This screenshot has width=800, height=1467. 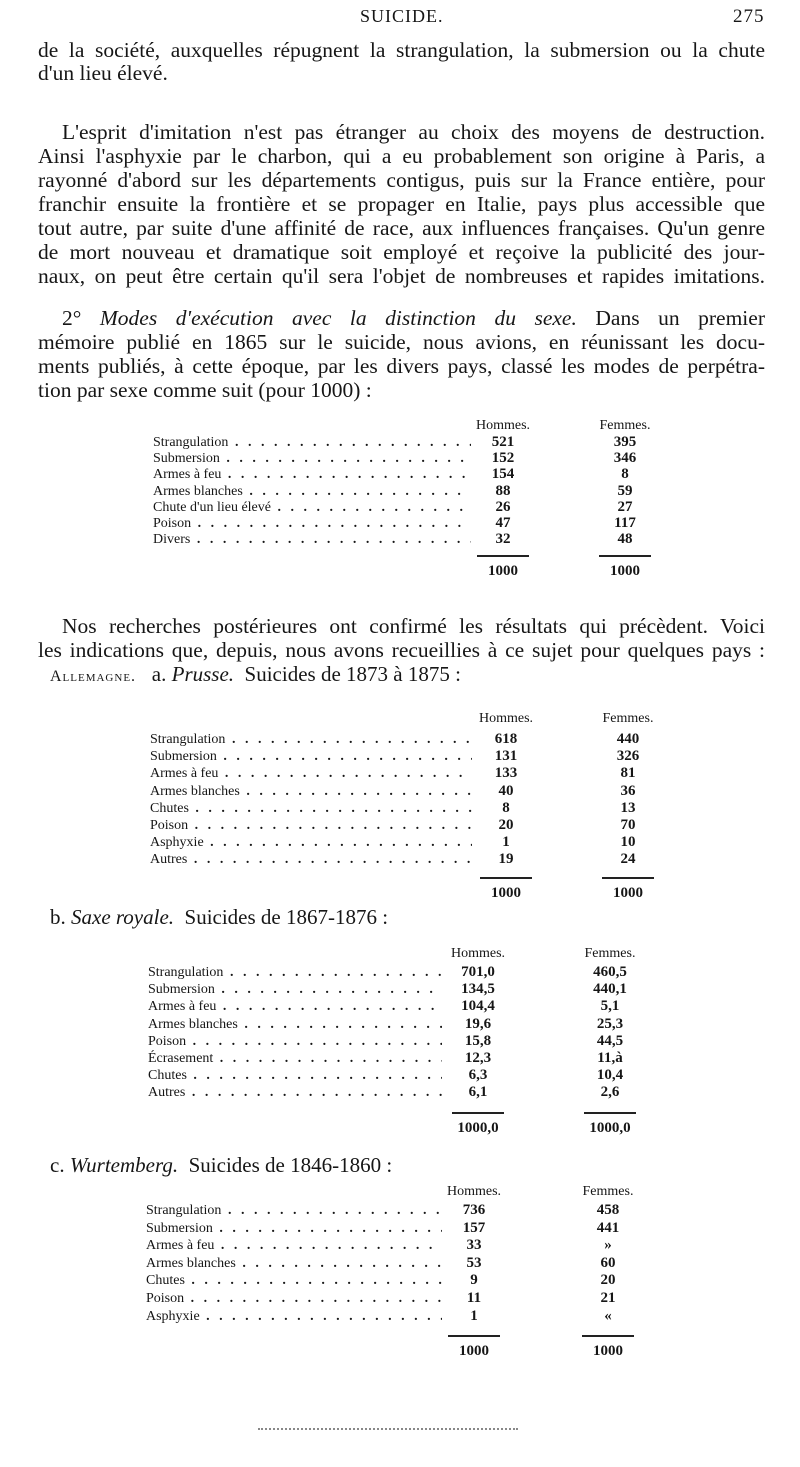 I want to click on table-row: Armes à feu, so click(x=295, y=1006).